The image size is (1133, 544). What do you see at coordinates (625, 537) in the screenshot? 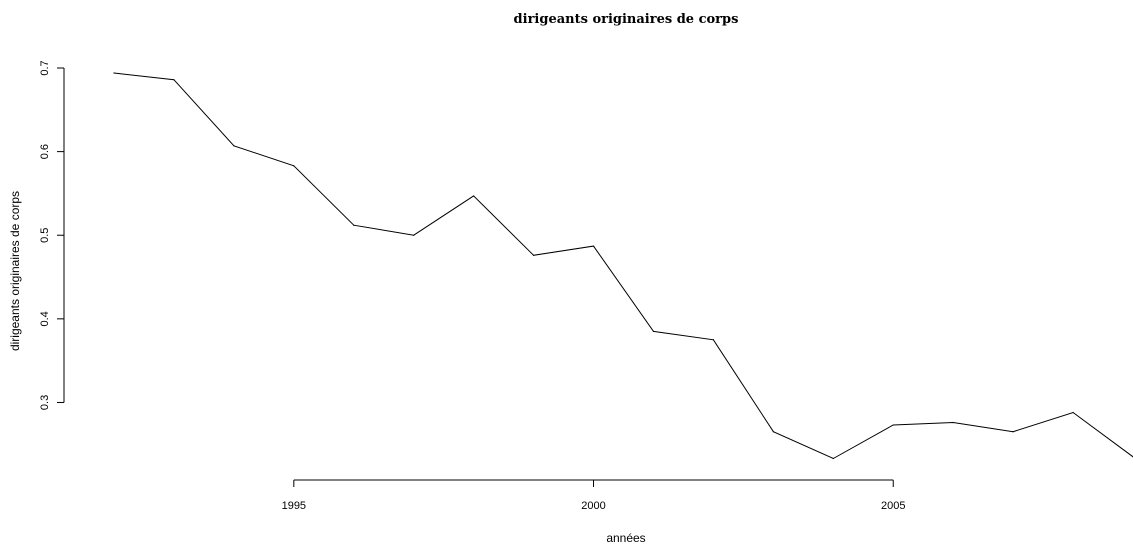
I see `x-axis-label: années` at bounding box center [625, 537].